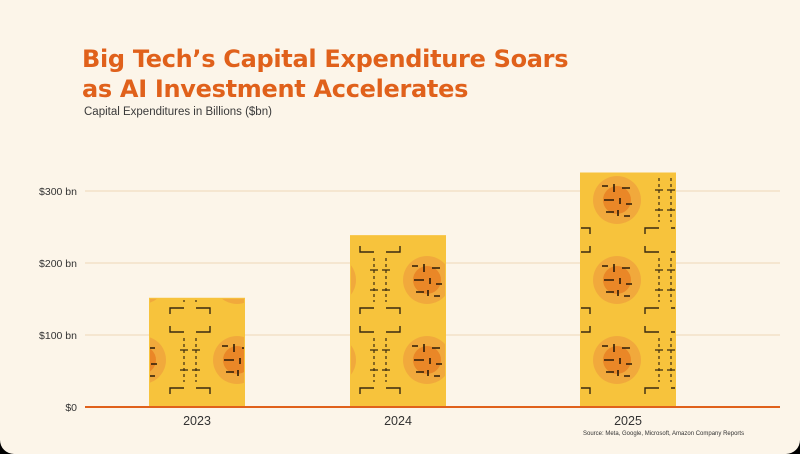  What do you see at coordinates (58, 300) in the screenshot?
I see `y-axis-ticks: $0 $100 bn $200 bn $300 bn` at bounding box center [58, 300].